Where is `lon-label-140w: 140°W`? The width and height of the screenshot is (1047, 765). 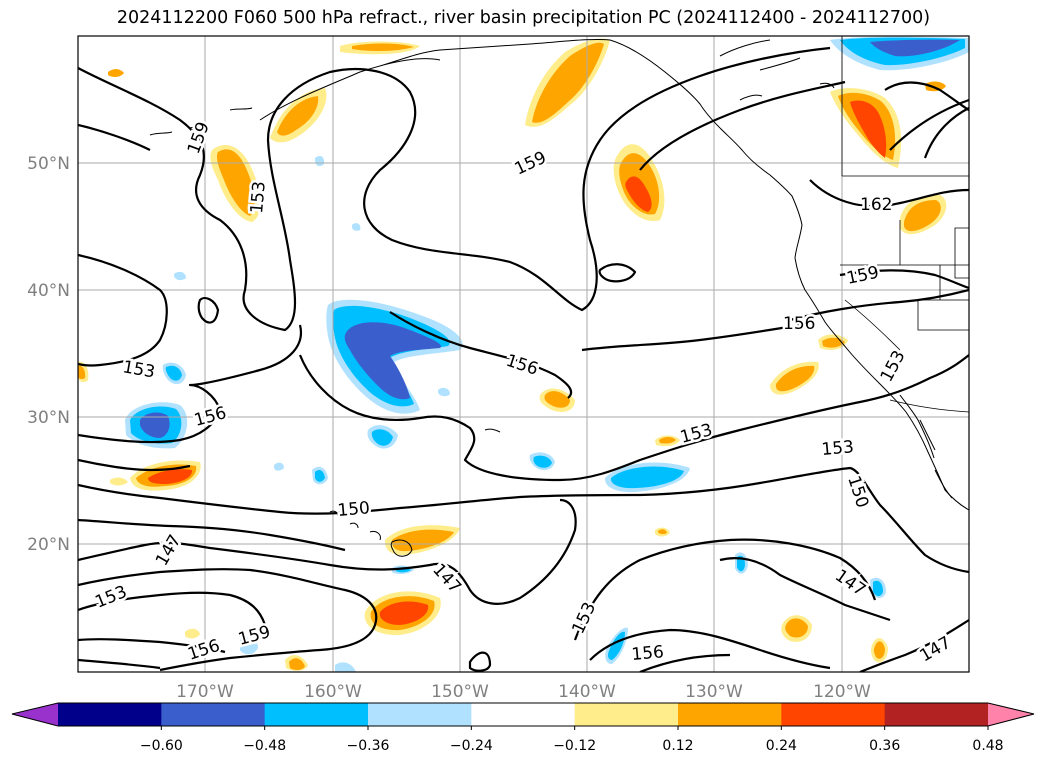 lon-label-140w: 140°W is located at coordinates (587, 692).